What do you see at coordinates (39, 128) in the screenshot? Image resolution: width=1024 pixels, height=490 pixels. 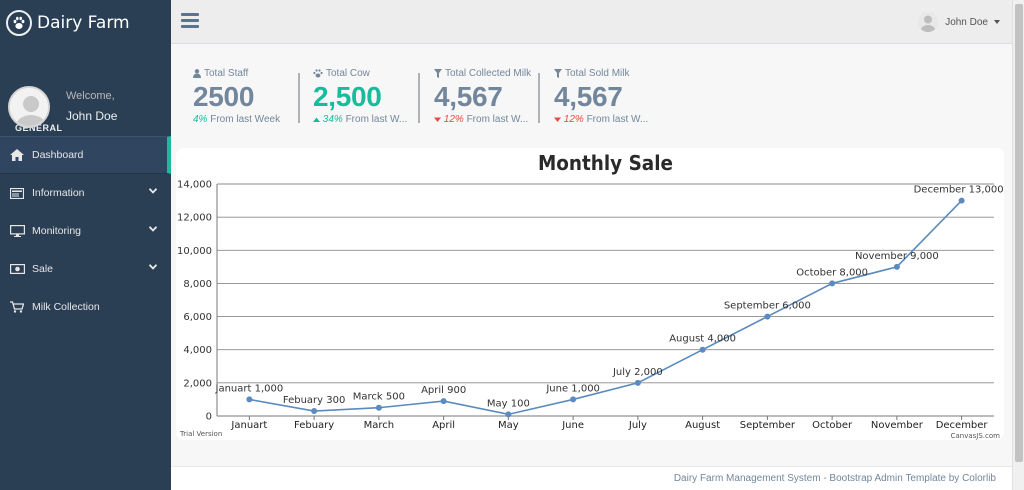 I see `menu-section-title: GENERAL` at bounding box center [39, 128].